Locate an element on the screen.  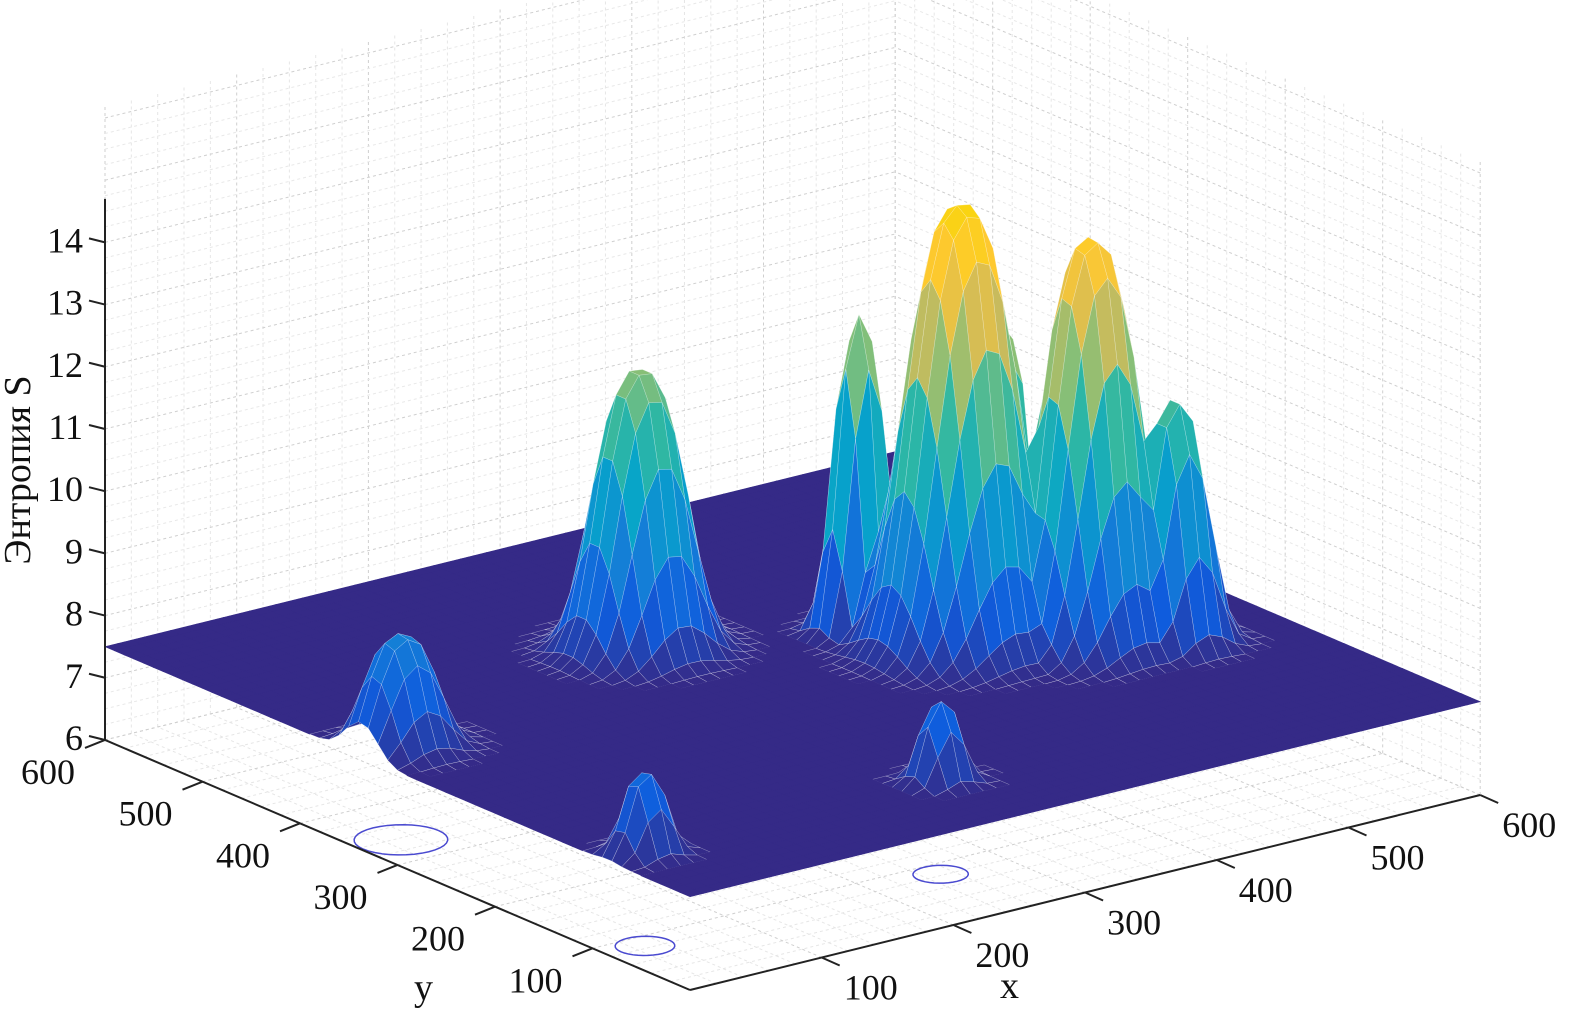
x-tick-label: 500 is located at coordinates (1398, 858).